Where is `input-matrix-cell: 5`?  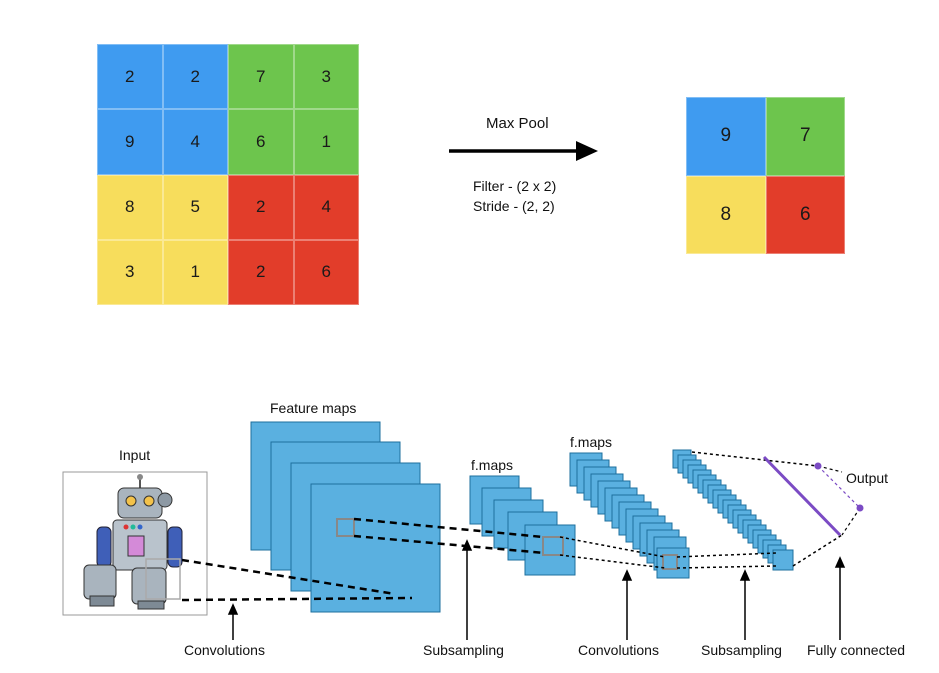 input-matrix-cell: 5 is located at coordinates (195, 207).